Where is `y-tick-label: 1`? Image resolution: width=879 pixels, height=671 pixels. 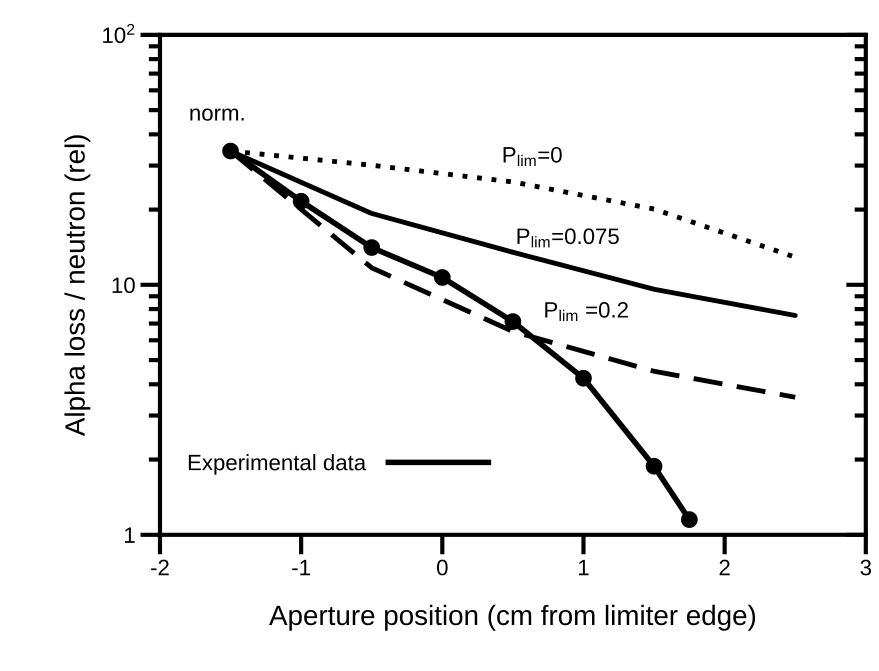
y-tick-label: 1 is located at coordinates (130, 535).